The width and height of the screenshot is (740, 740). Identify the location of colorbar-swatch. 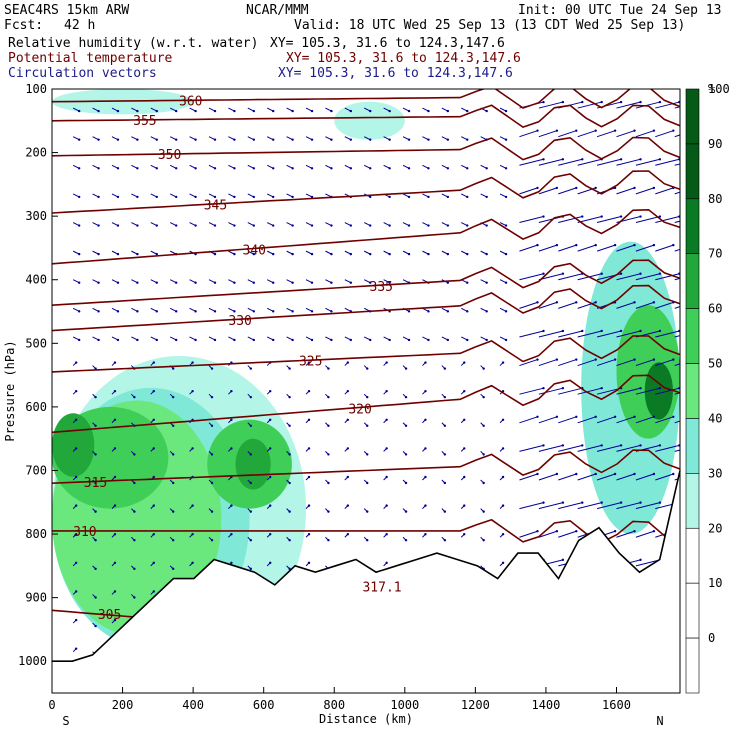
(692, 665).